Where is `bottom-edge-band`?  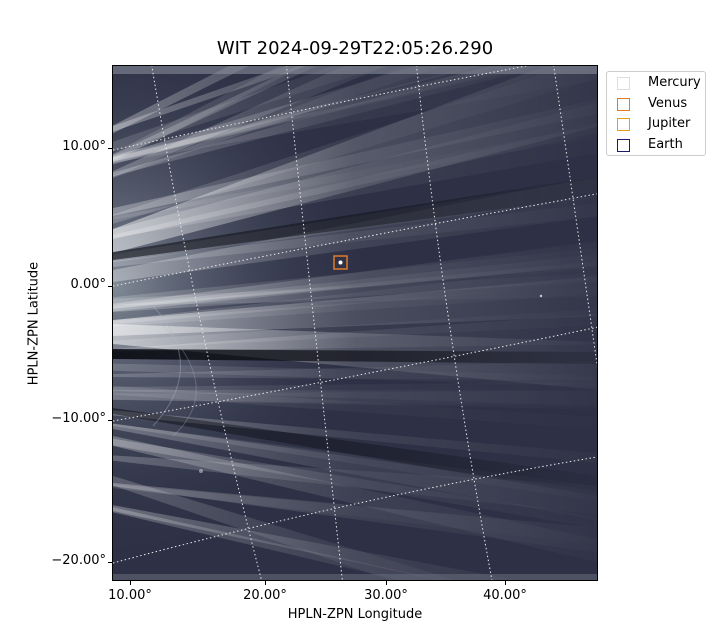 bottom-edge-band is located at coordinates (355, 577).